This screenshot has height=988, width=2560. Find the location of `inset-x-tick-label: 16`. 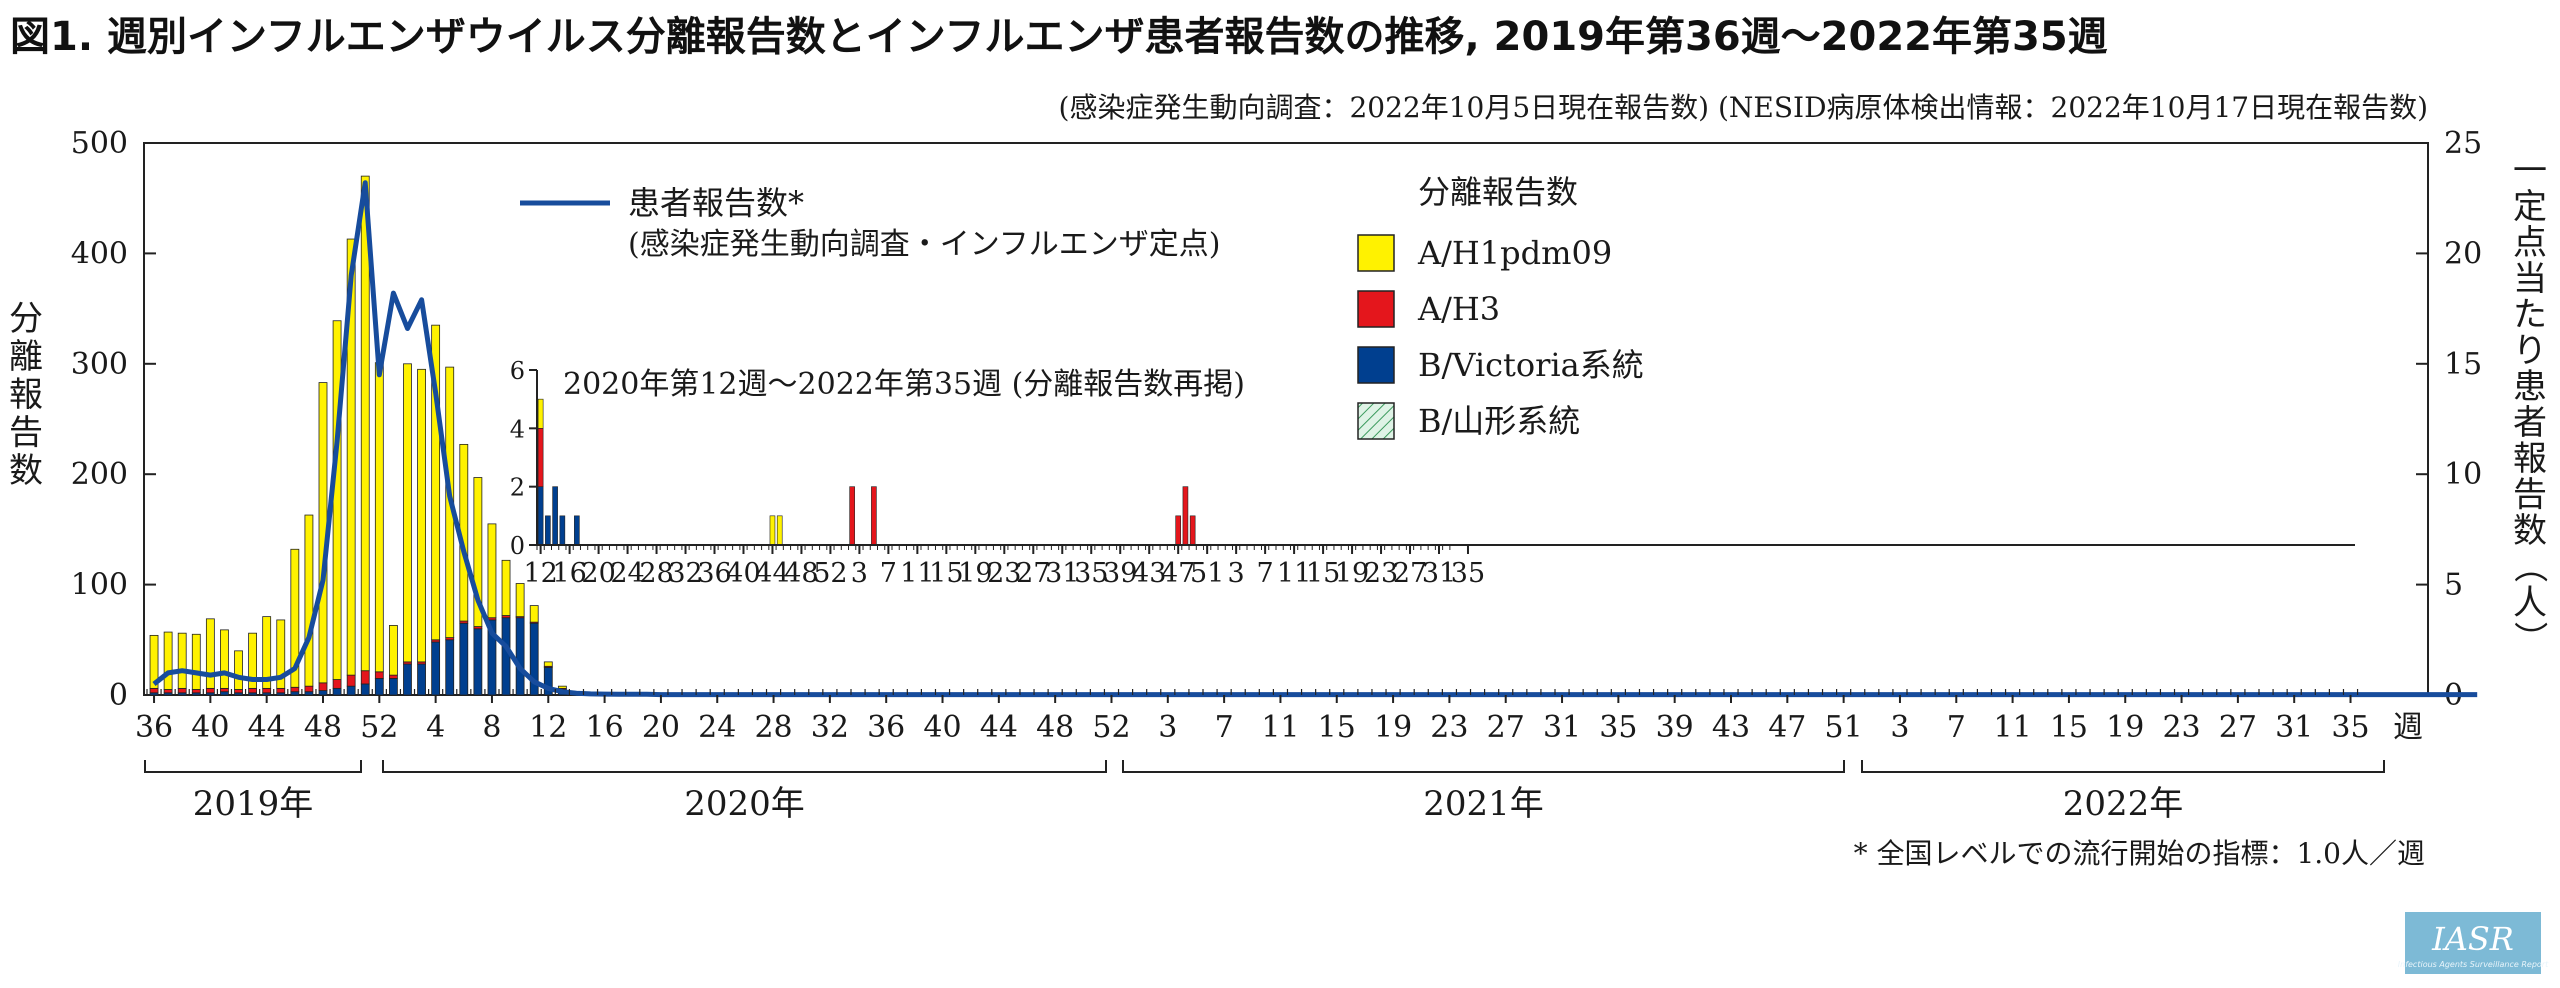

inset-x-tick-label: 16 is located at coordinates (569, 573).